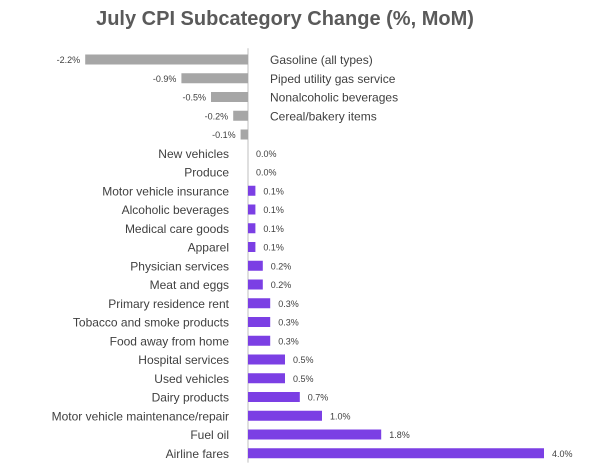 The width and height of the screenshot is (613, 476). I want to click on category-label: Used vehicles, so click(191, 379).